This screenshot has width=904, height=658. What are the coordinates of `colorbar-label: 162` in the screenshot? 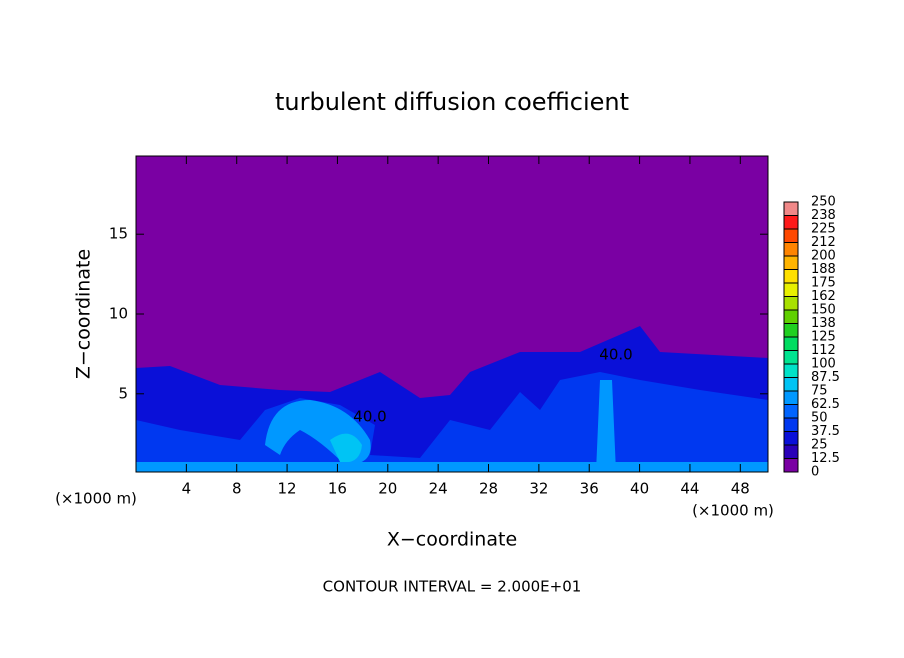 It's located at (823, 296).